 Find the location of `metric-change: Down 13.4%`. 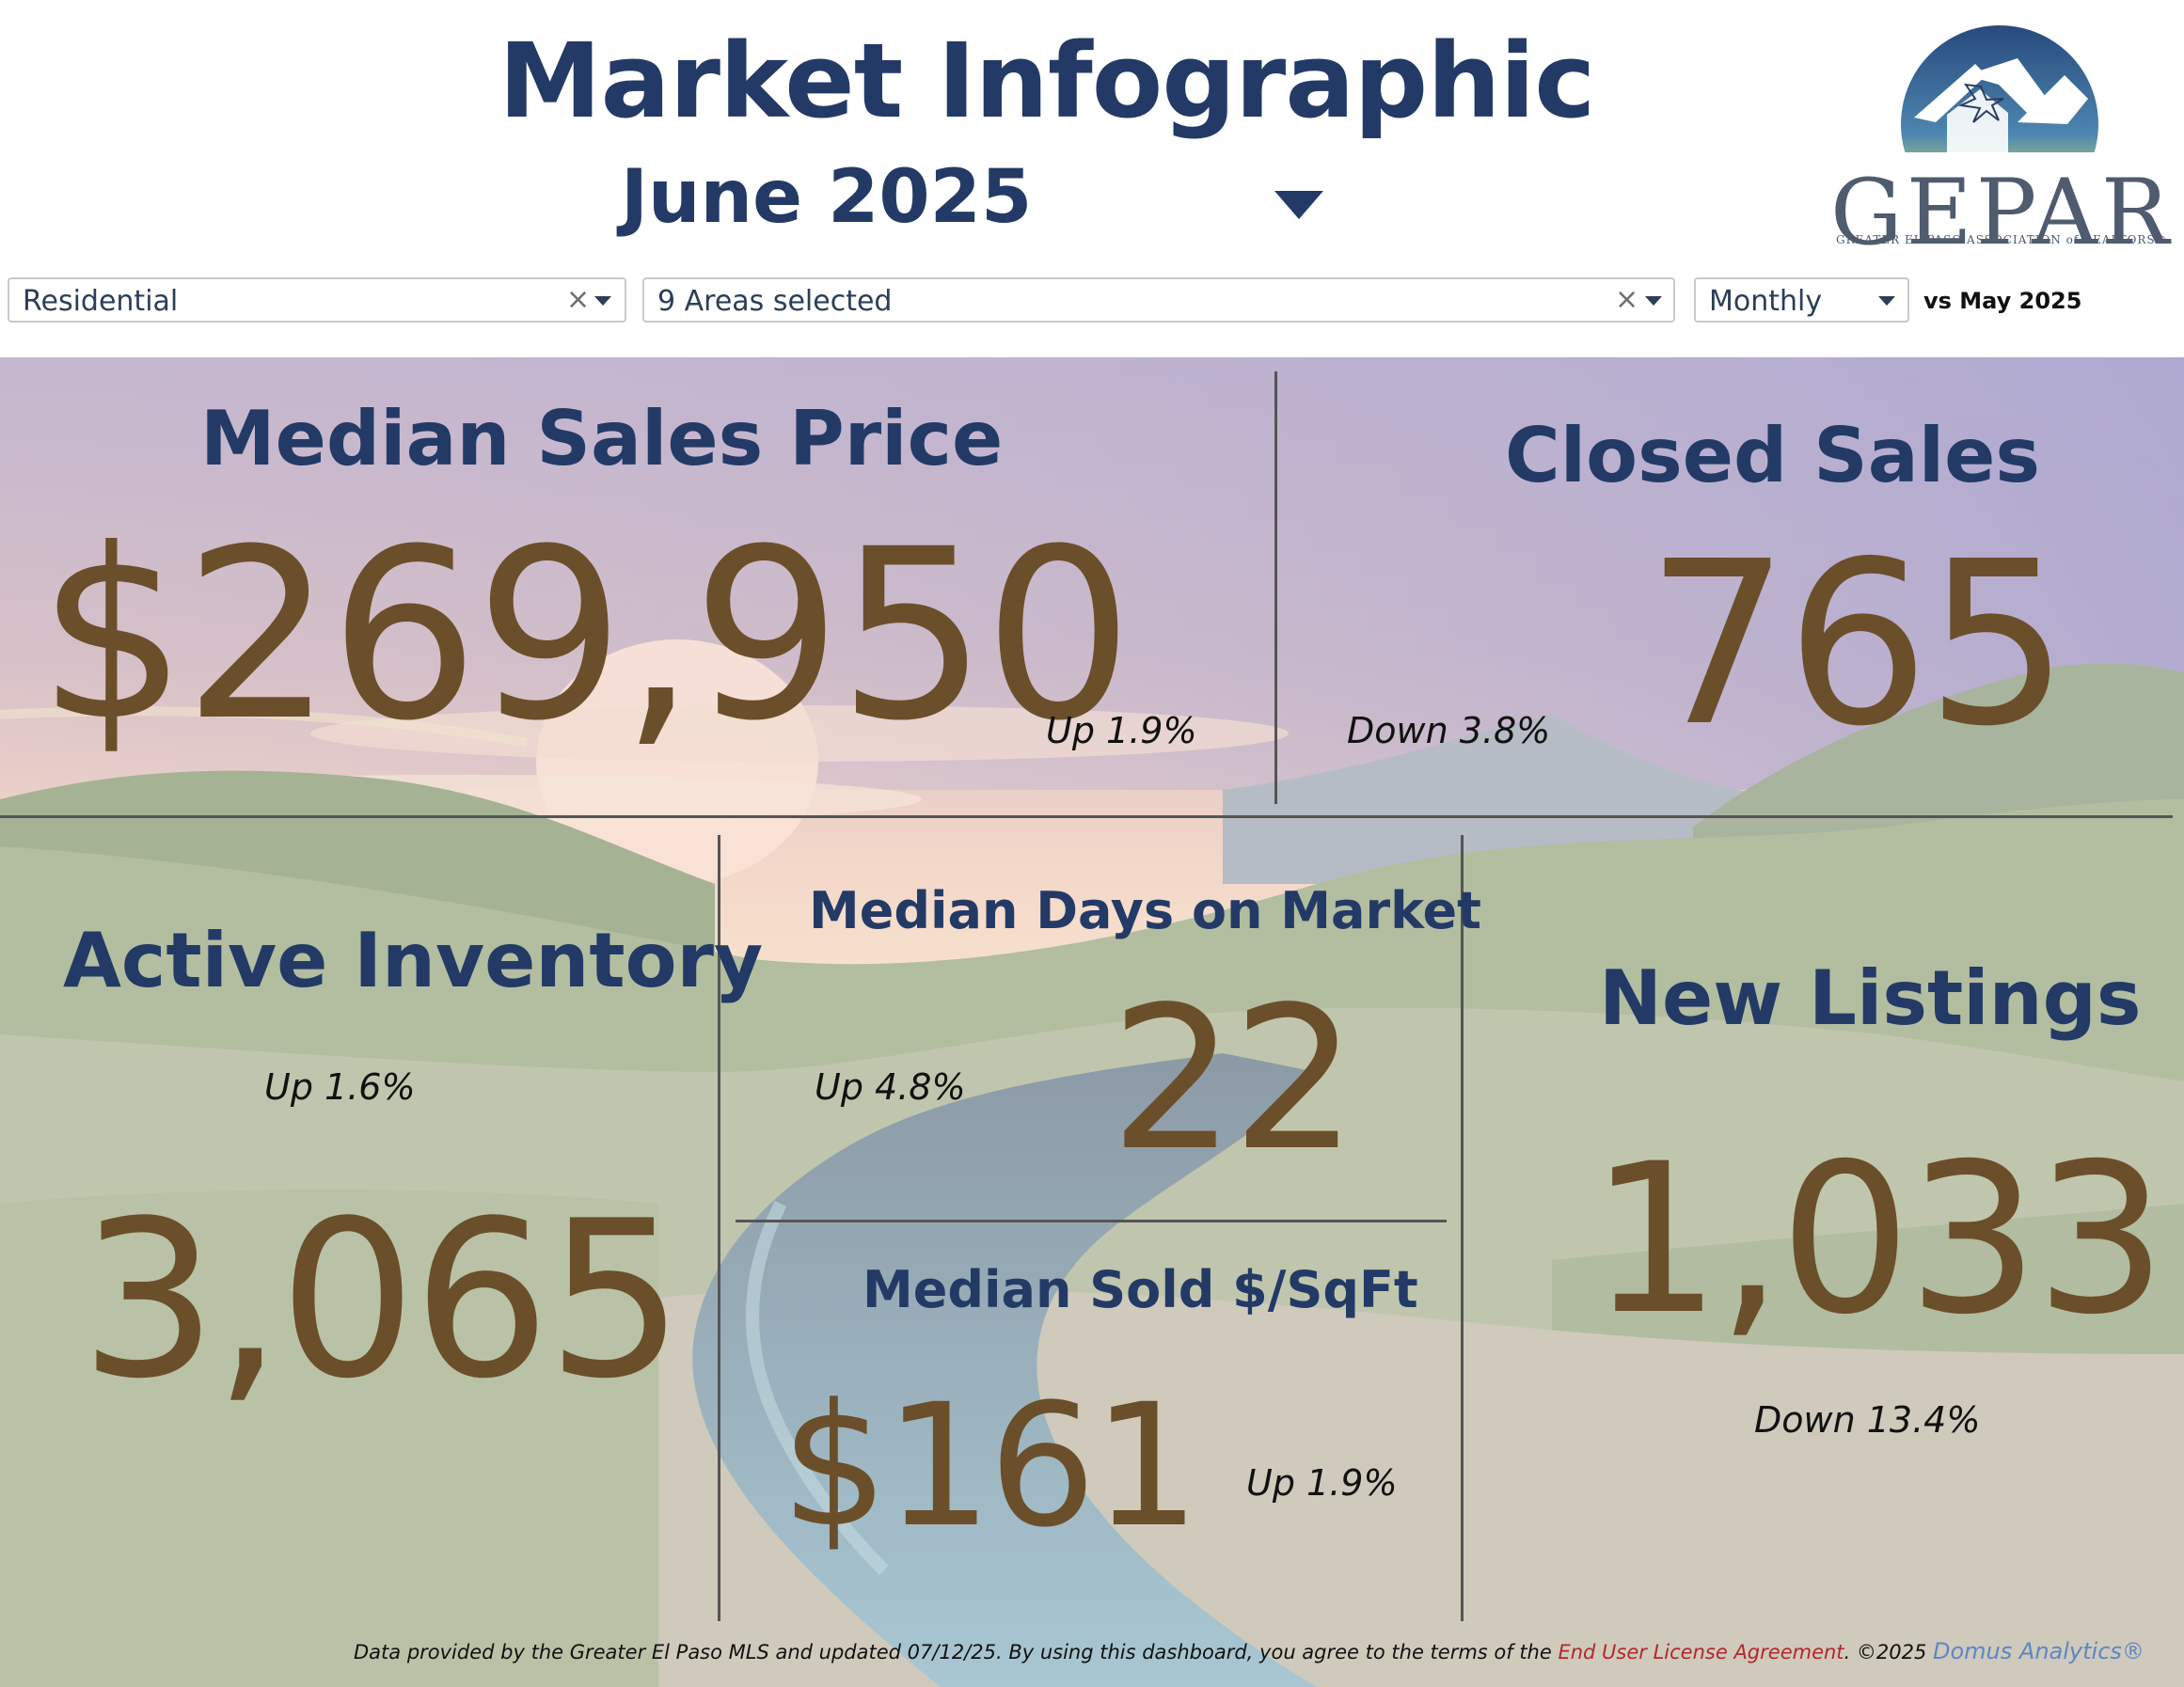

metric-change: Down 13.4% is located at coordinates (1867, 1420).